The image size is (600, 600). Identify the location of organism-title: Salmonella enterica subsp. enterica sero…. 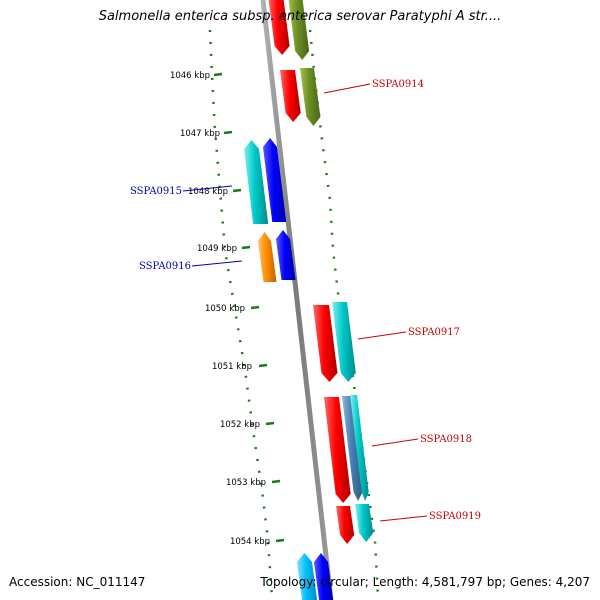
(300, 16).